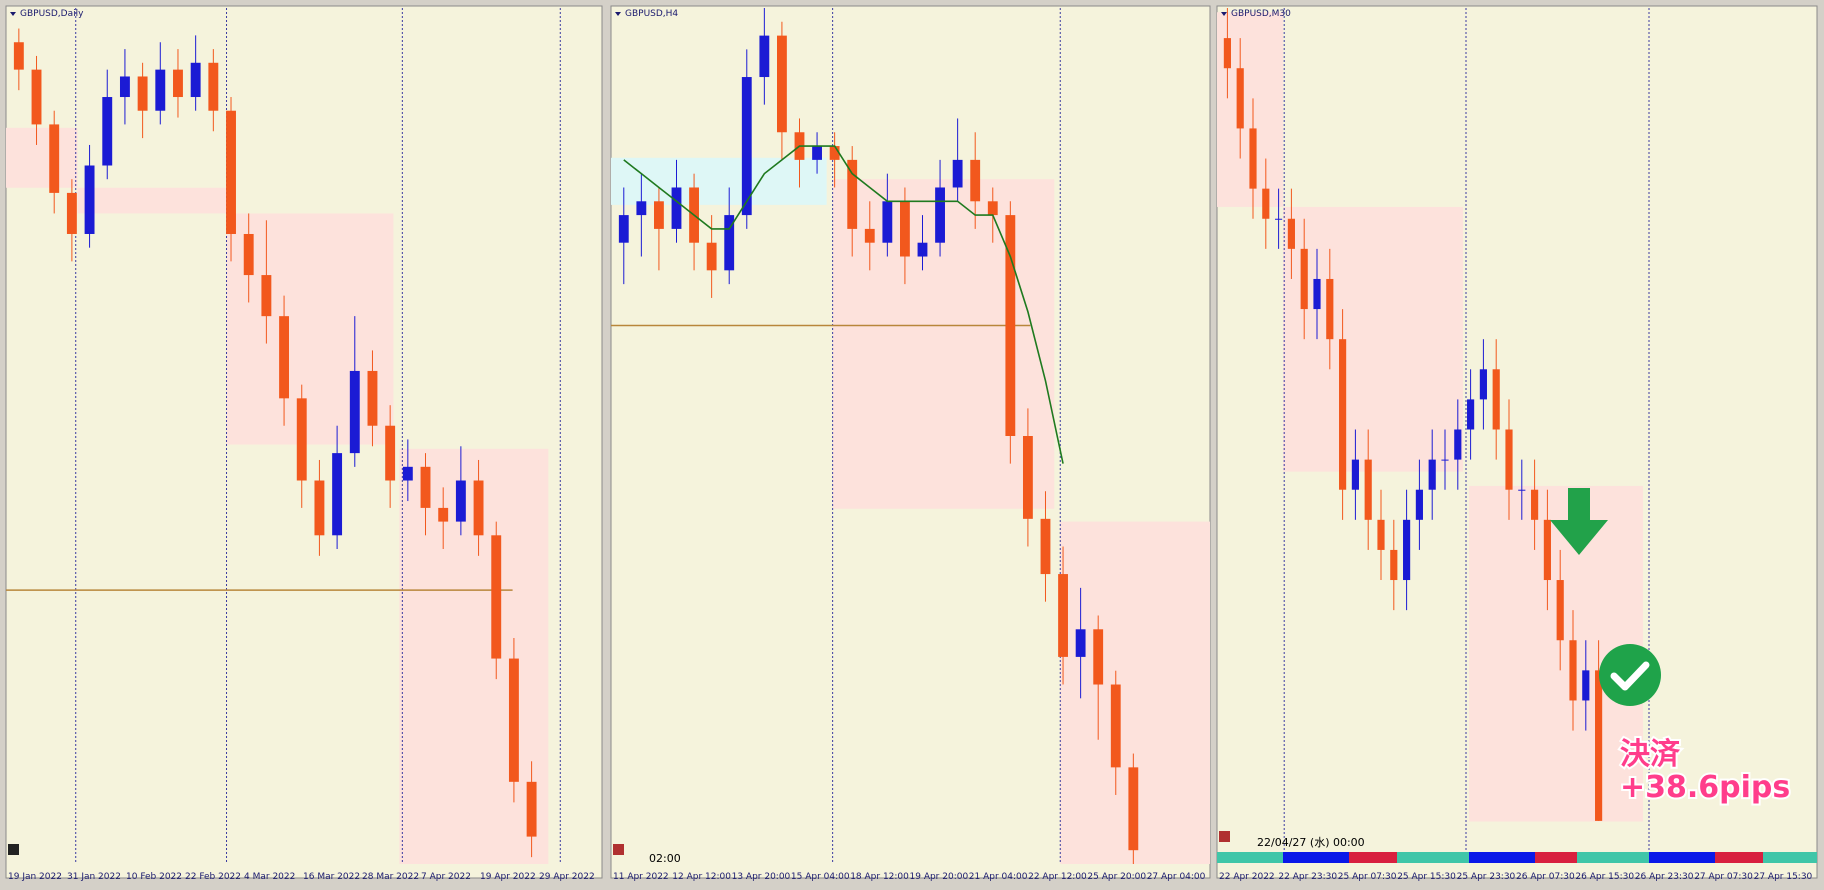 Image resolution: width=1824 pixels, height=890 pixels. What do you see at coordinates (879, 877) in the screenshot?
I see `x-axis-label: 18 Apr 12:00` at bounding box center [879, 877].